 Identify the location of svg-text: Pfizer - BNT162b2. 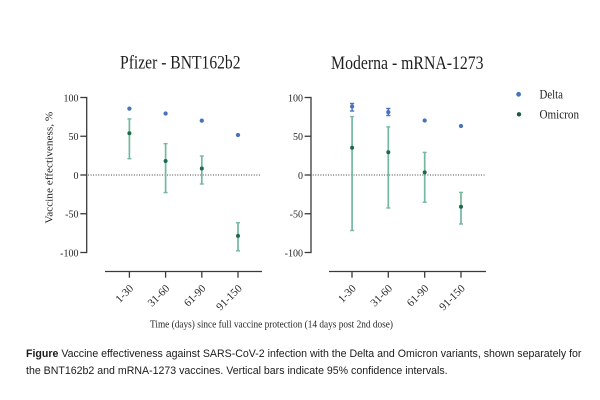
(180, 63).